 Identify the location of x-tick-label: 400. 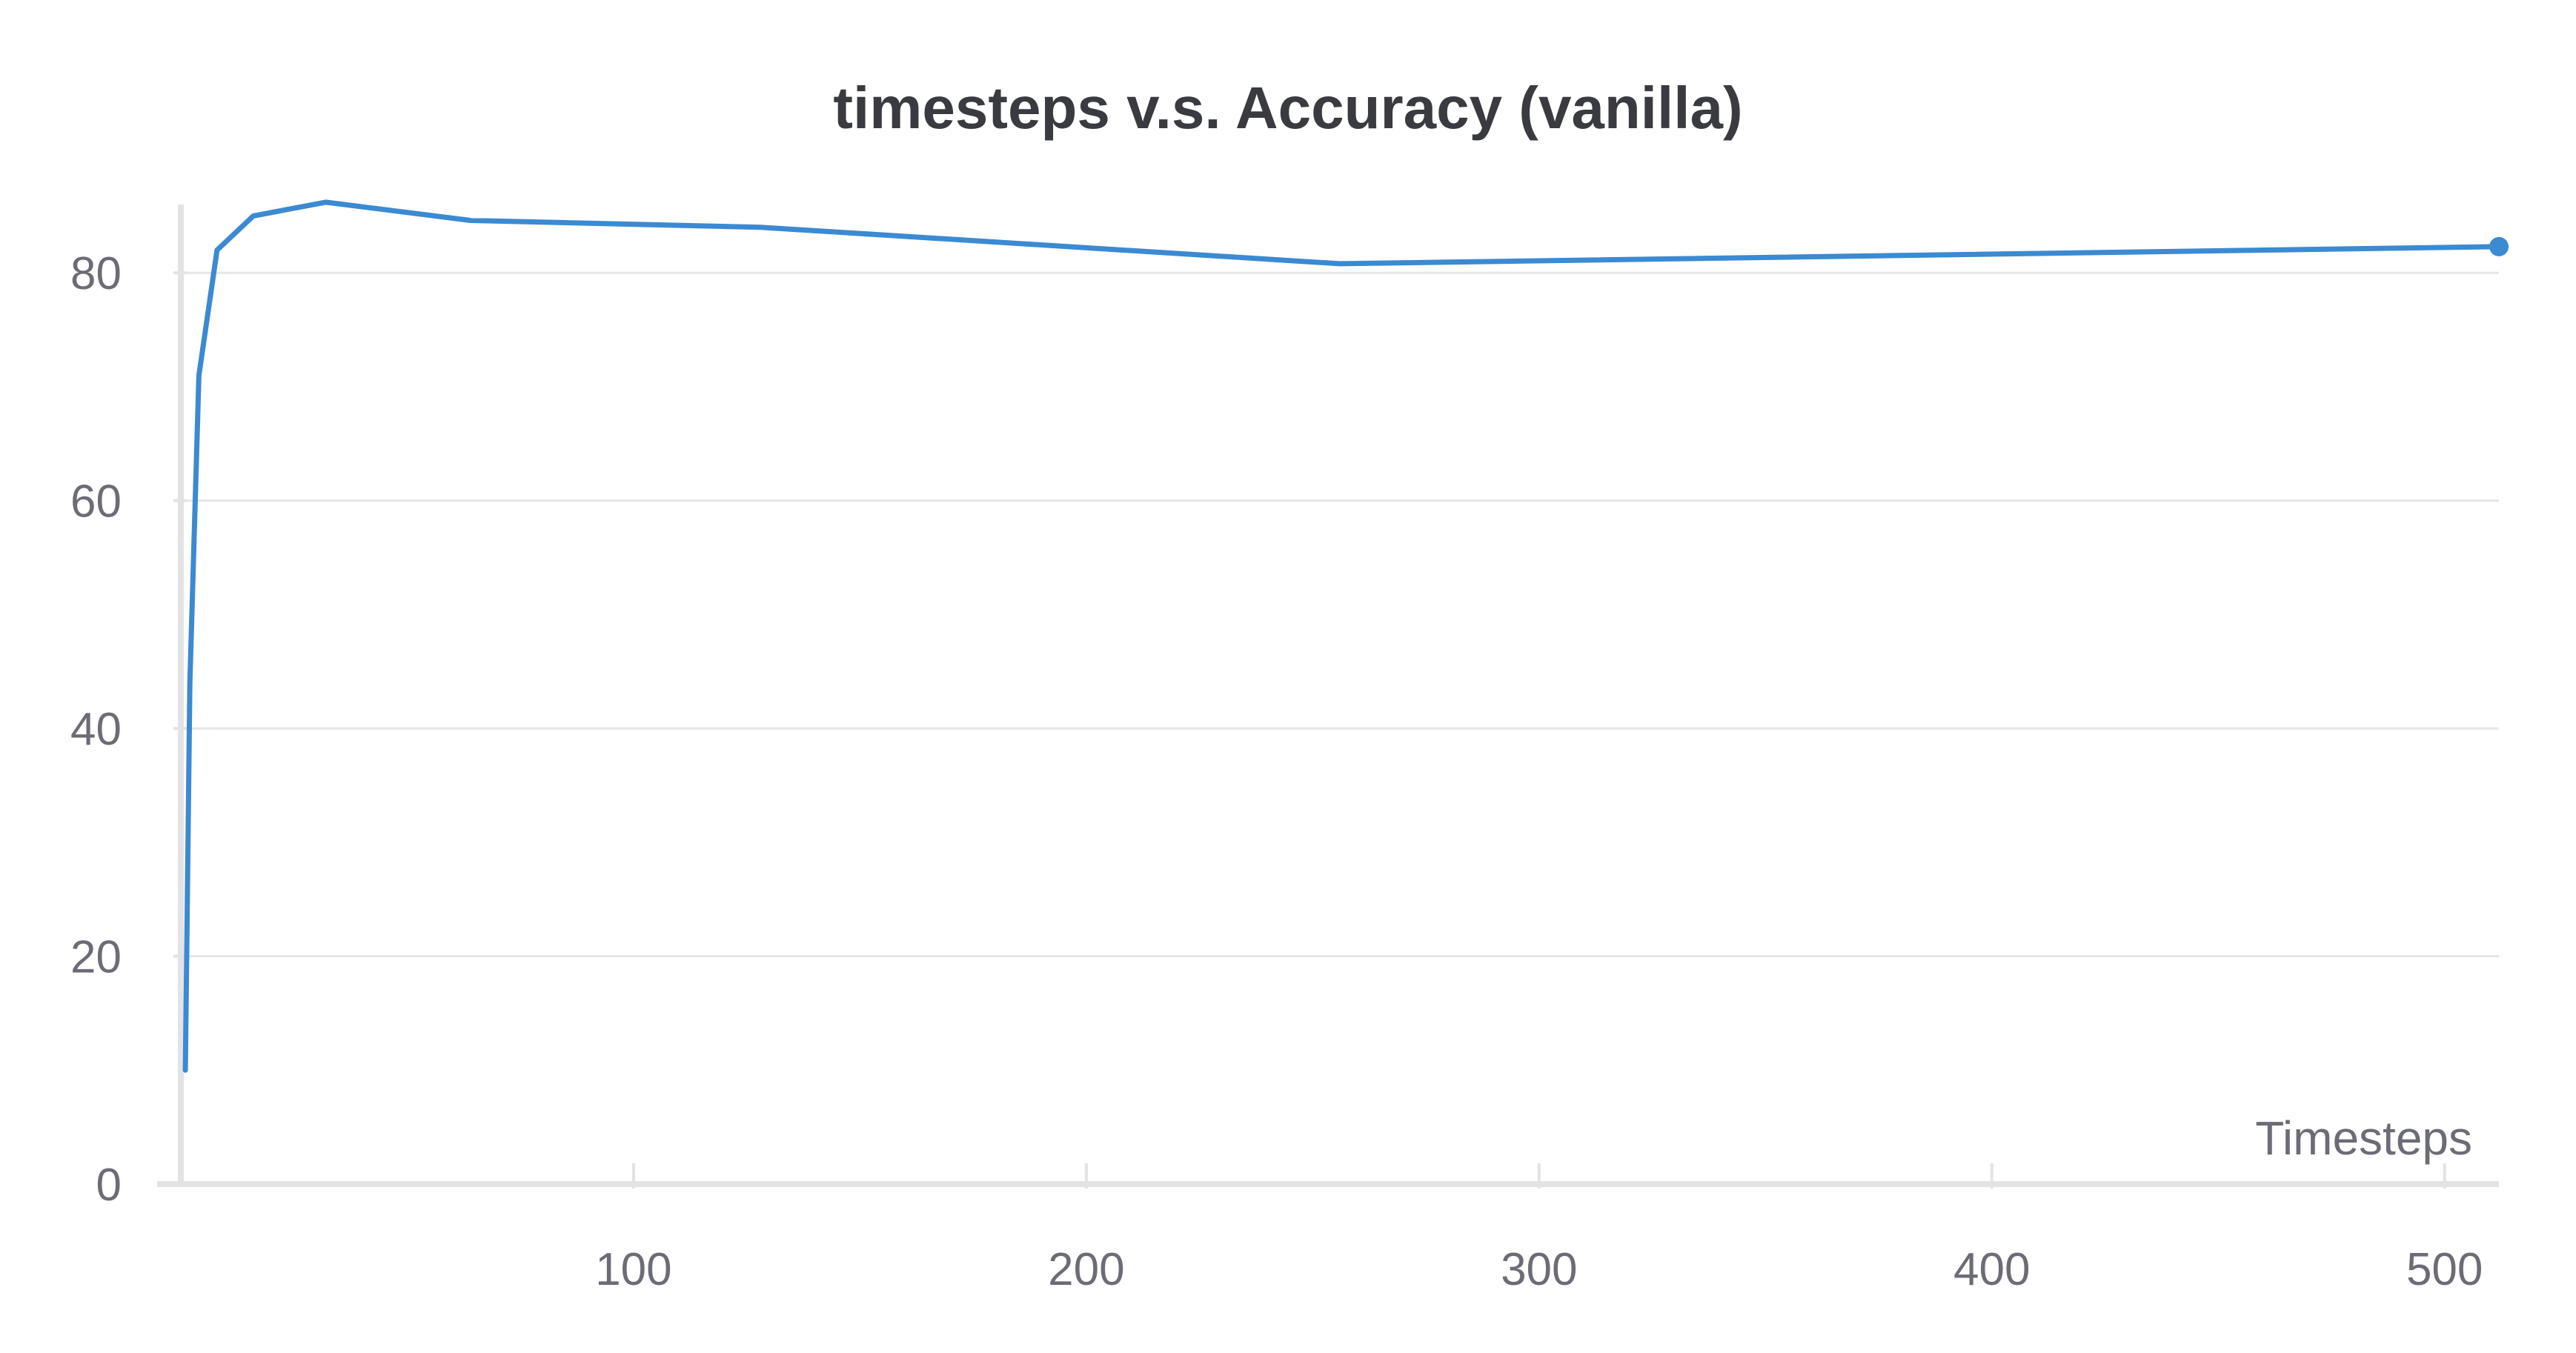
(1992, 1269).